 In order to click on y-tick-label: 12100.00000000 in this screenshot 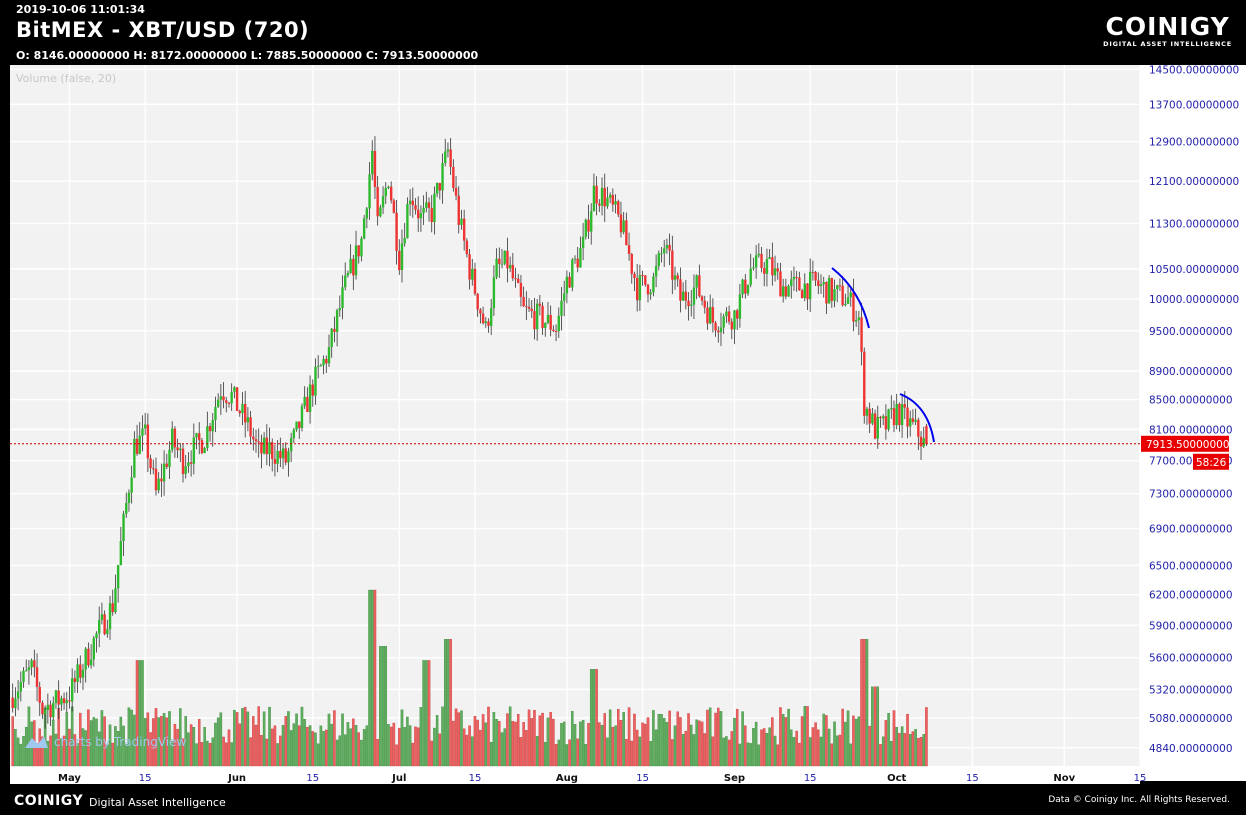, I will do `click(1194, 182)`.